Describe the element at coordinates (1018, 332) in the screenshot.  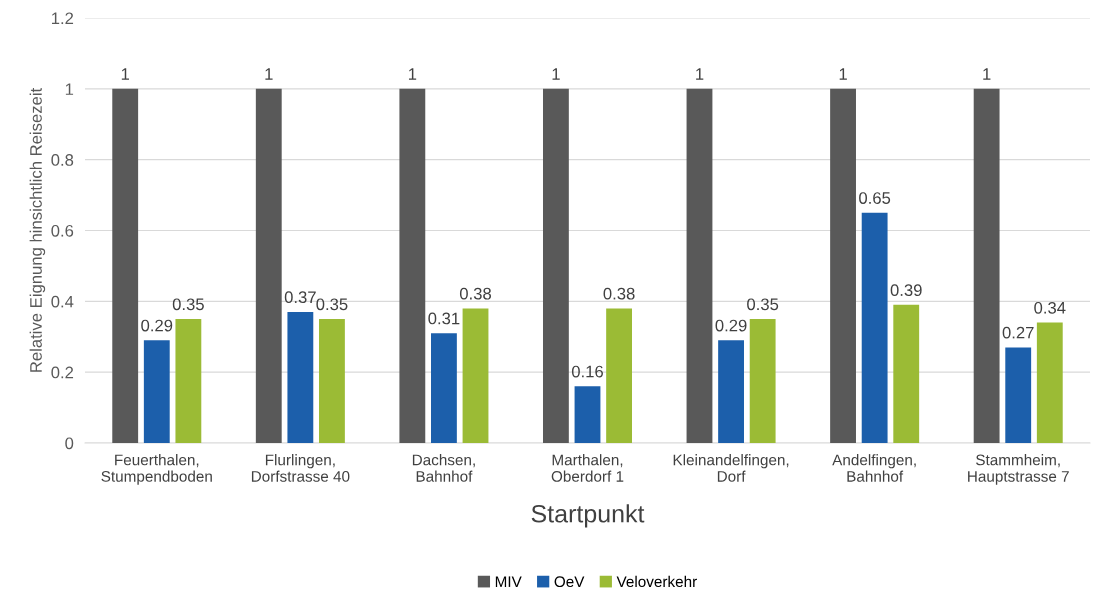
I see `data-label: 0.27` at that location.